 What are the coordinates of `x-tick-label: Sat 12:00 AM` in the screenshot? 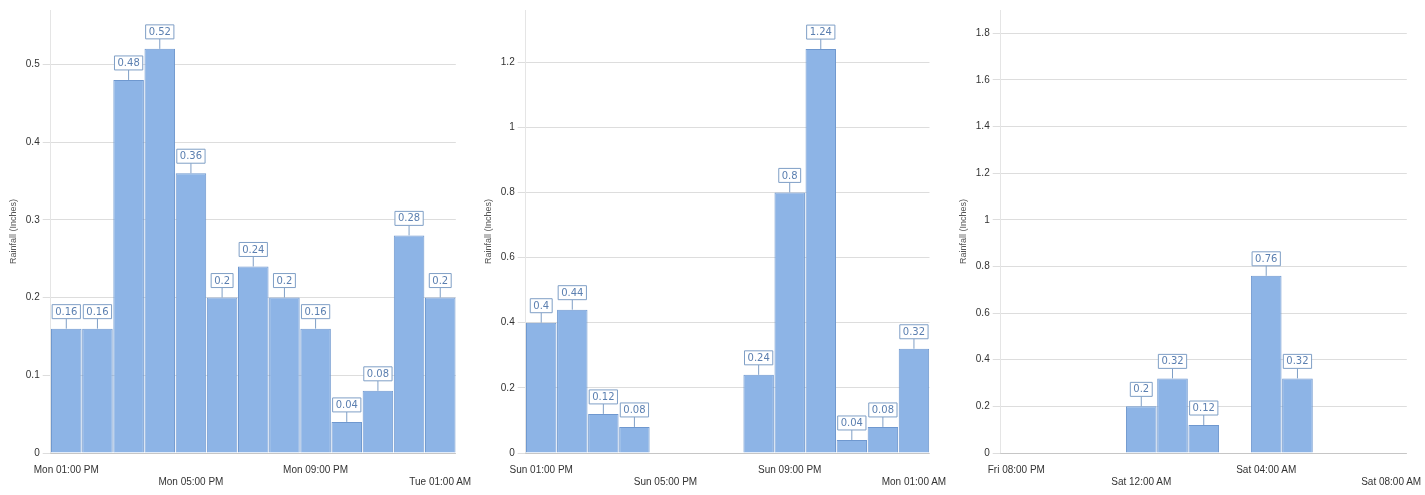 It's located at (1141, 481).